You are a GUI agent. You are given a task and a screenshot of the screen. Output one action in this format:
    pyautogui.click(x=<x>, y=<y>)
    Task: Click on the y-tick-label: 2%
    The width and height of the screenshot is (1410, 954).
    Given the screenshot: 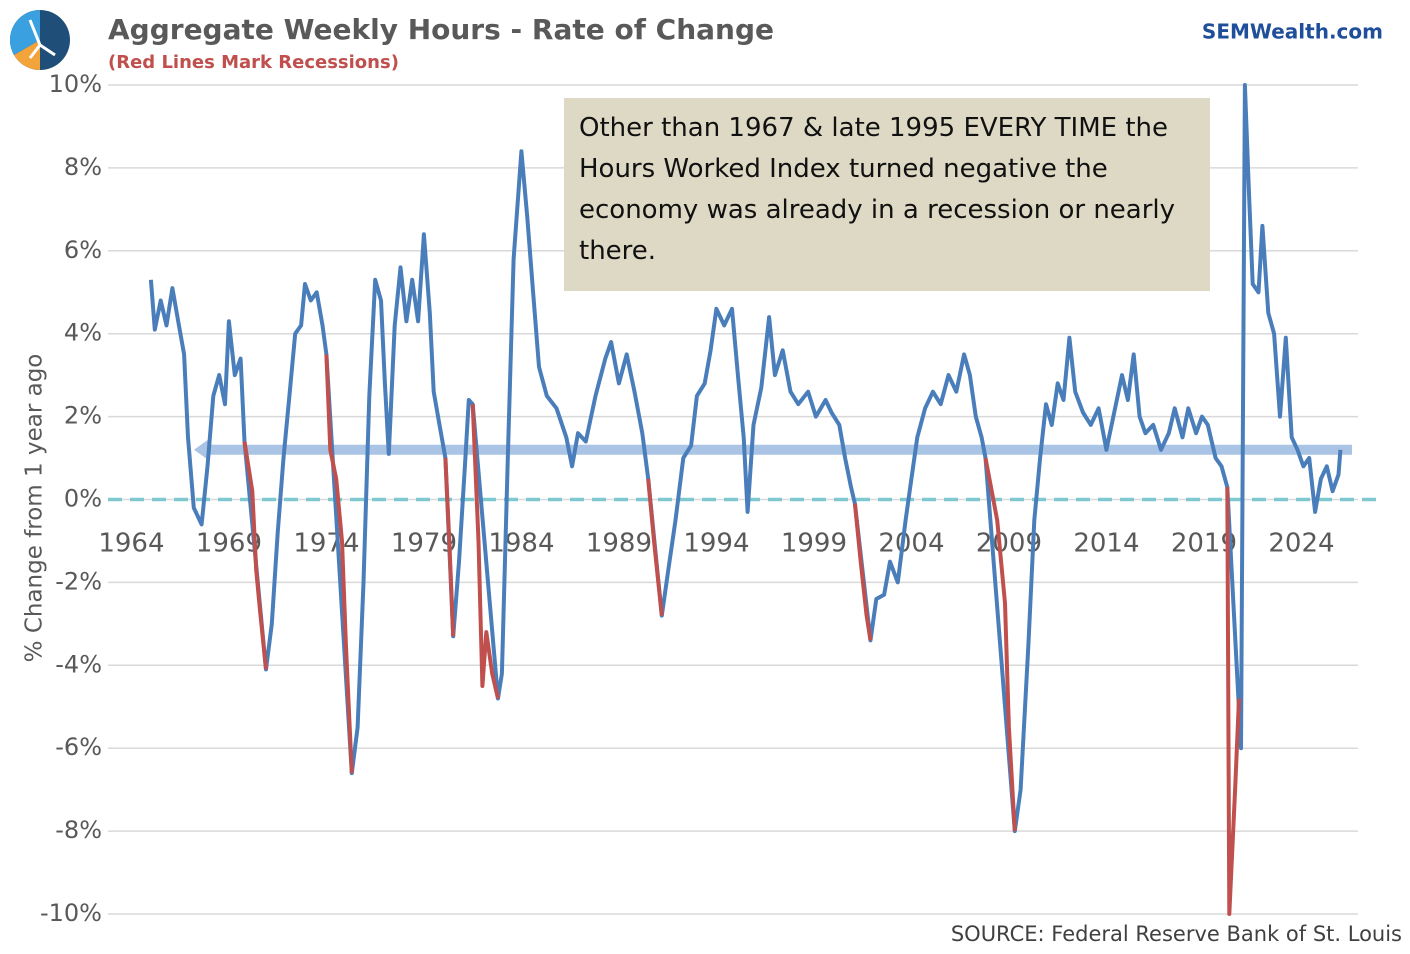 What is the action you would take?
    pyautogui.click(x=83, y=416)
    